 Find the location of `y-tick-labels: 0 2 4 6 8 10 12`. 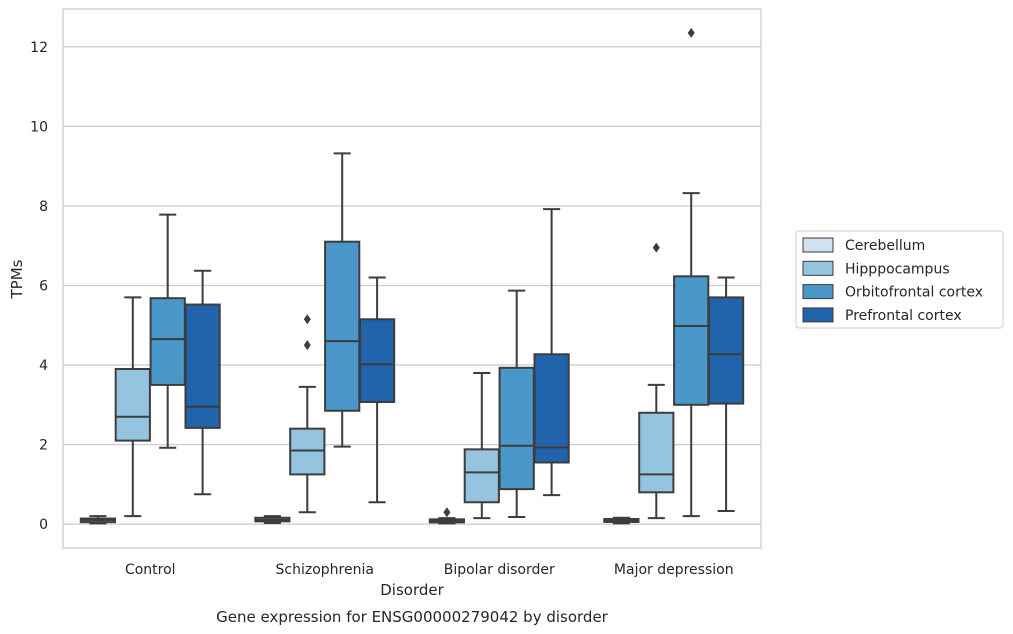

y-tick-labels: 0 2 4 6 8 10 12 is located at coordinates (39, 286).